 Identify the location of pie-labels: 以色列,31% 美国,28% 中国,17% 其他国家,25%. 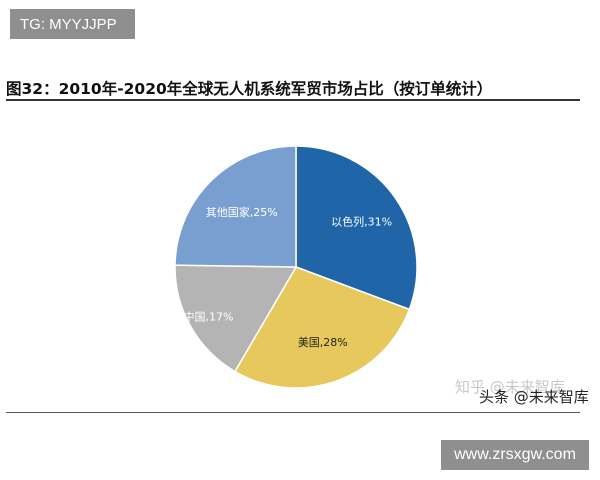
(288, 277).